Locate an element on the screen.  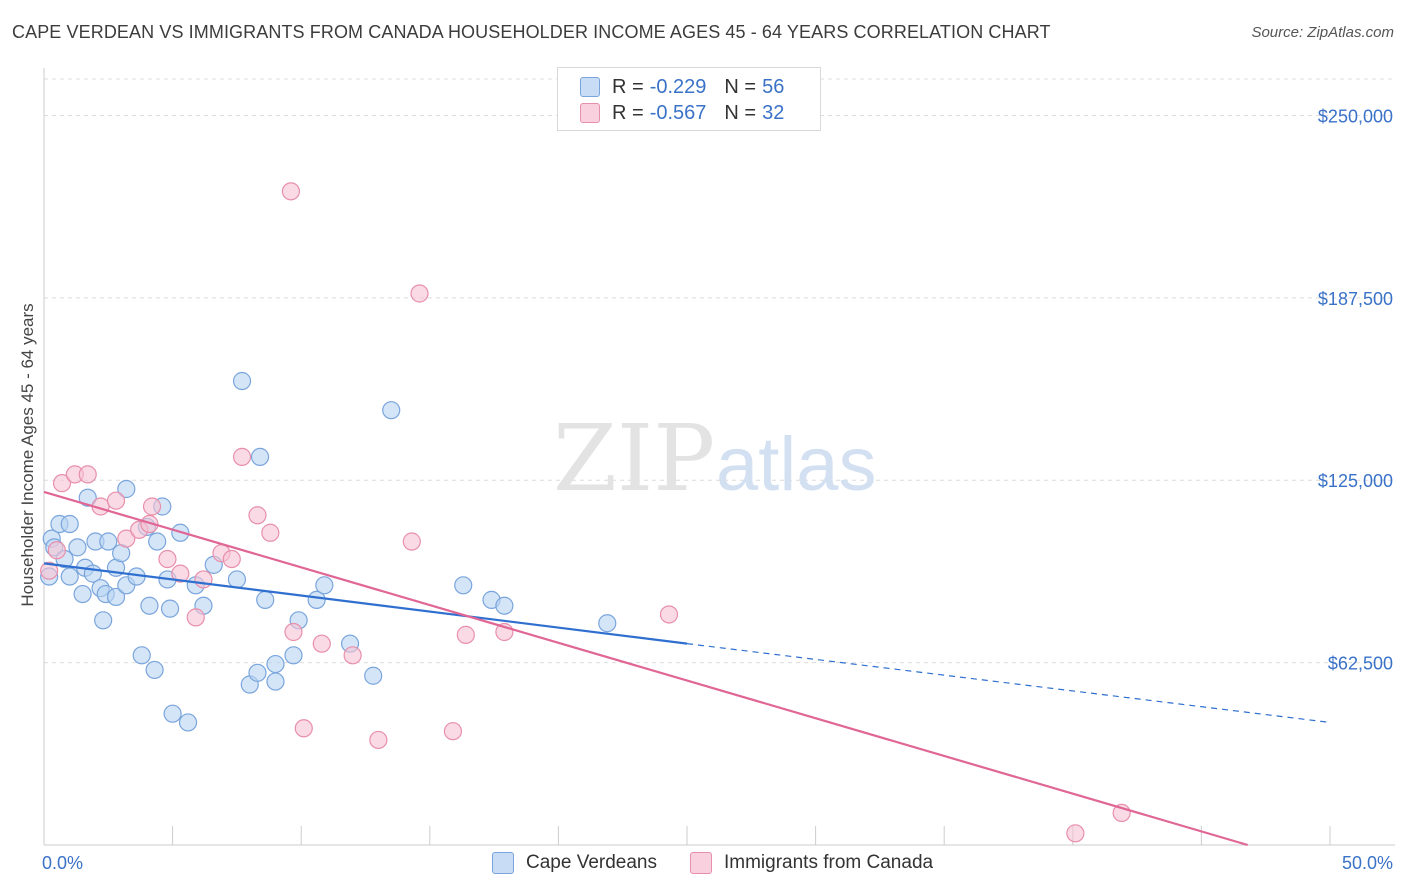
watermark-atlas: atlas is located at coordinates (796, 464).